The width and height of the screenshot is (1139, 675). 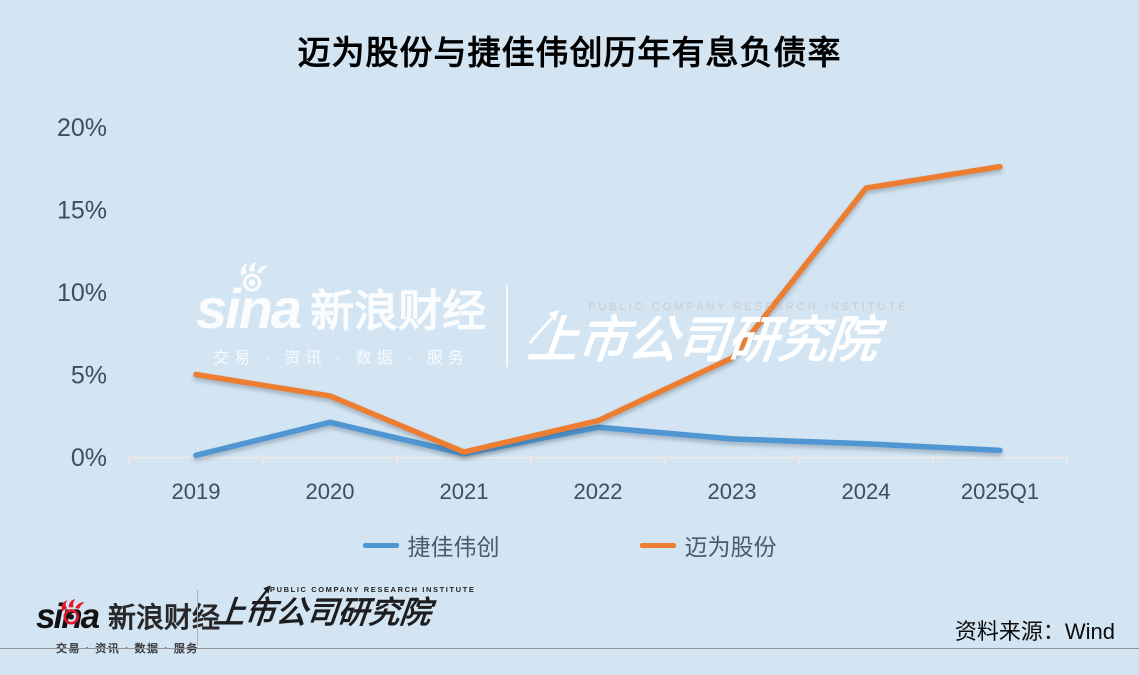 What do you see at coordinates (82, 293) in the screenshot?
I see `y-axis-tick-label: 10%` at bounding box center [82, 293].